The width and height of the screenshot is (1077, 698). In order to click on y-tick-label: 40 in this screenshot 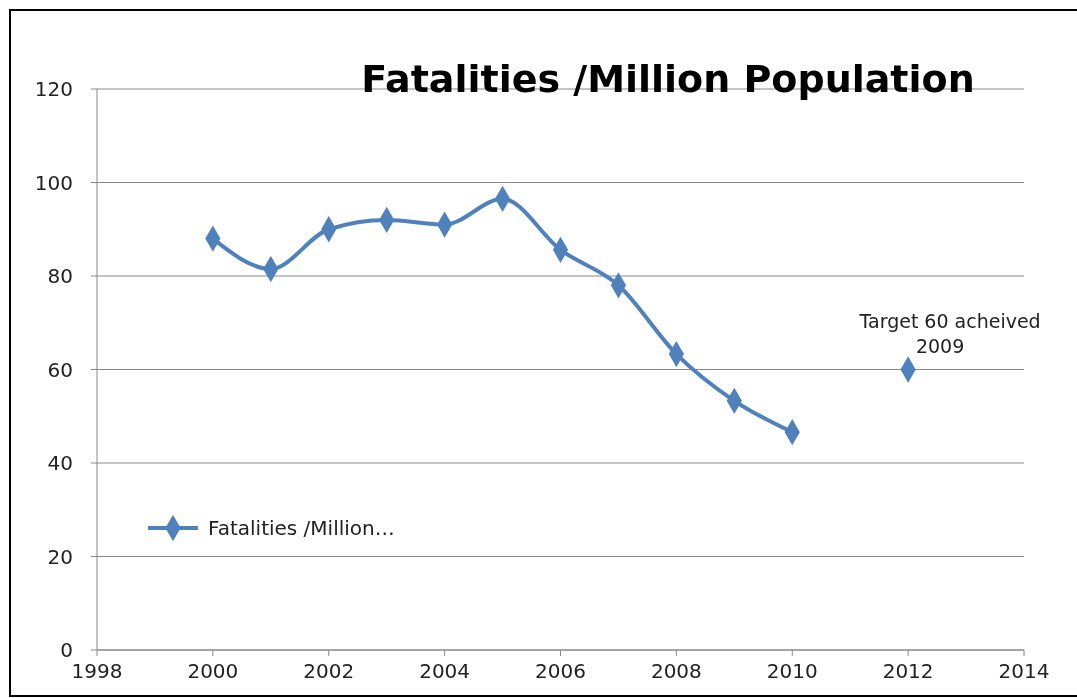, I will do `click(60, 463)`.